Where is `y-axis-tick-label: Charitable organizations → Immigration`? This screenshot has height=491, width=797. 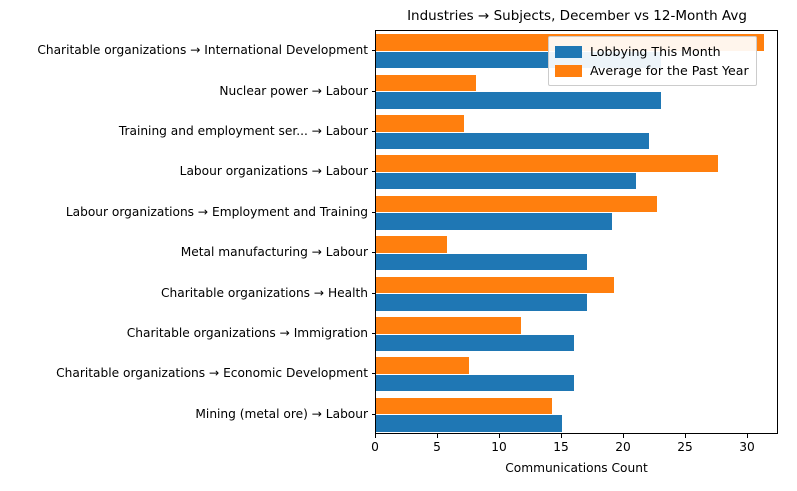
y-axis-tick-label: Charitable organizations → Immigration is located at coordinates (247, 332).